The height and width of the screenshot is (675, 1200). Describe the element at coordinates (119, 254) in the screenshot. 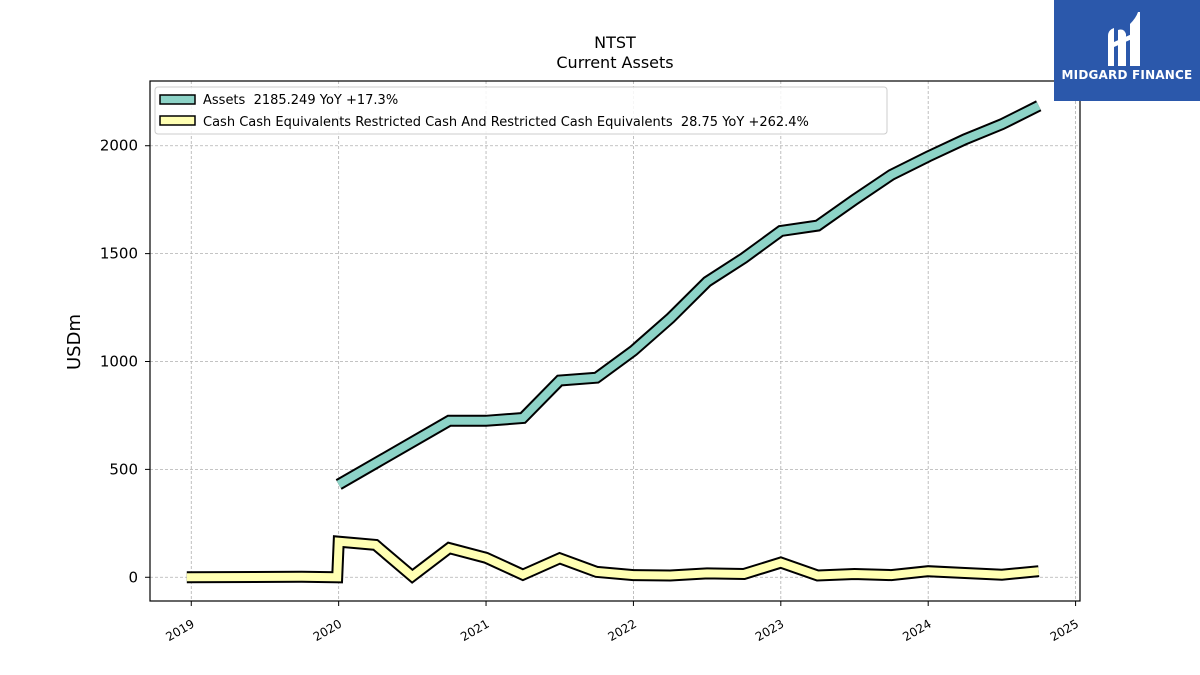

I see `y-tick-label: 1500` at that location.